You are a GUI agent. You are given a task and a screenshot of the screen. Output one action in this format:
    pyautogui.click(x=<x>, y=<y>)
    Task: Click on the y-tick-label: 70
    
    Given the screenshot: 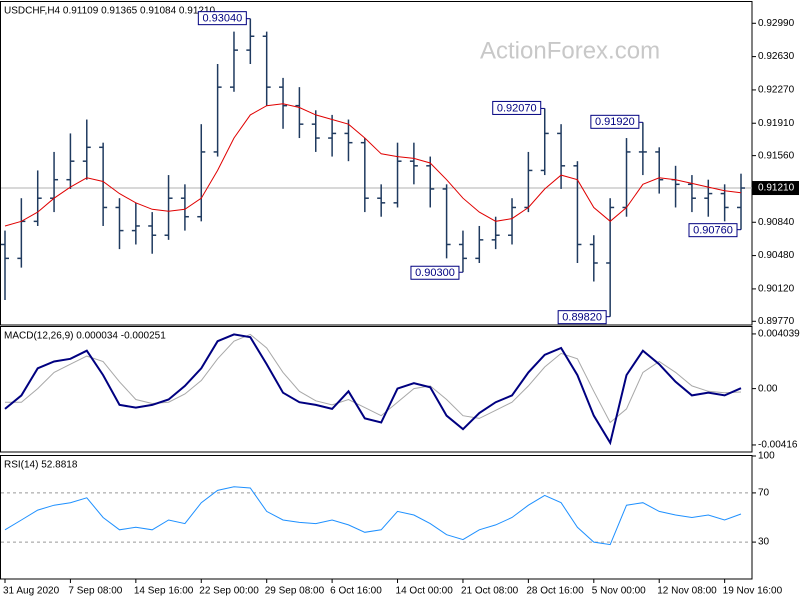 What is the action you would take?
    pyautogui.click(x=764, y=493)
    